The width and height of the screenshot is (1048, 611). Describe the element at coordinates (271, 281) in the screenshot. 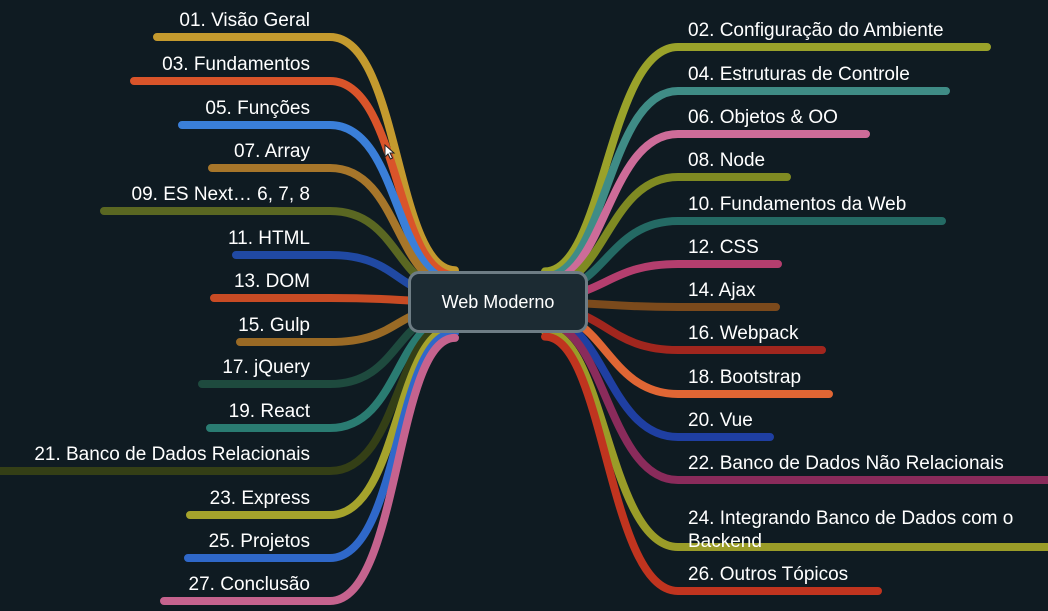

I see `topic-13-dom: 13. DOM` at that location.